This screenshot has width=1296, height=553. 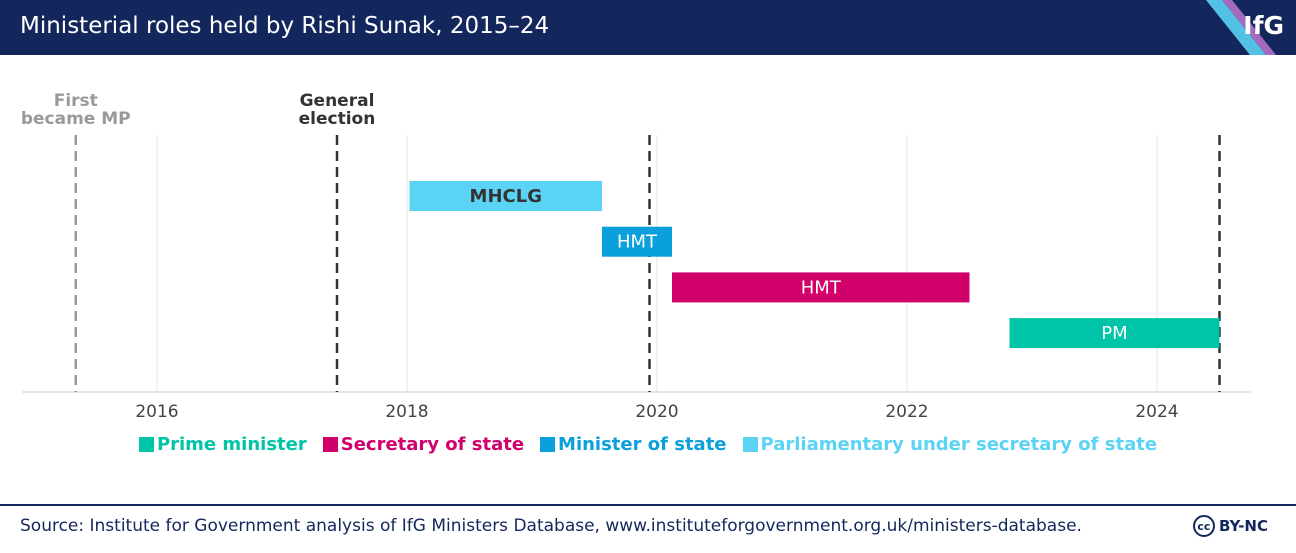 What do you see at coordinates (156, 412) in the screenshot?
I see `x-tick-label: 2016` at bounding box center [156, 412].